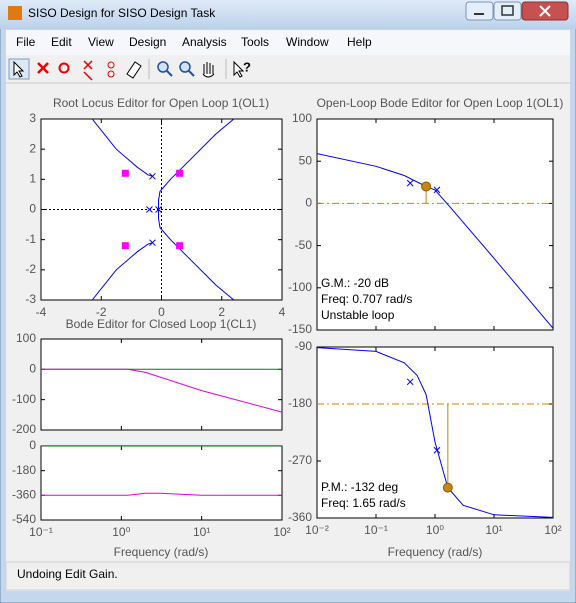 The width and height of the screenshot is (576, 603). What do you see at coordinates (208, 70) in the screenshot?
I see `pan-tool` at bounding box center [208, 70].